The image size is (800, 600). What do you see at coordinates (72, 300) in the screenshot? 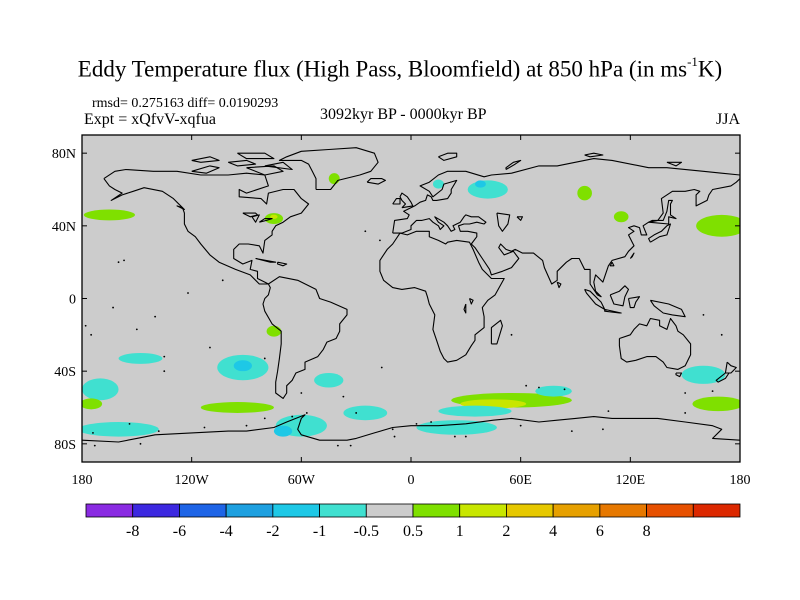
I see `lat-label: 0` at bounding box center [72, 300].